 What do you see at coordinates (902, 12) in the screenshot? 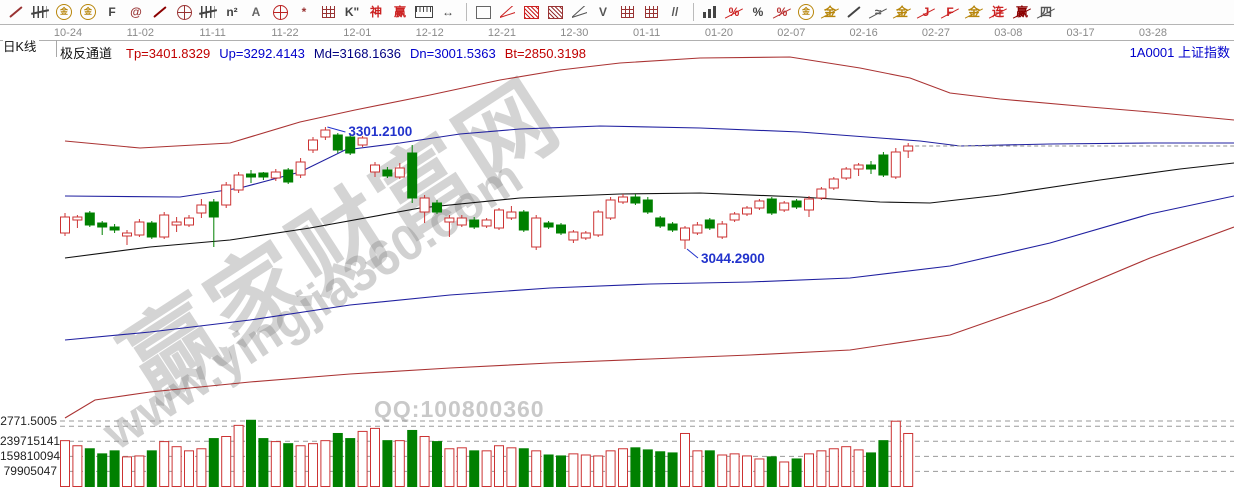
I see `gold-slash-icon: 金` at bounding box center [902, 12].